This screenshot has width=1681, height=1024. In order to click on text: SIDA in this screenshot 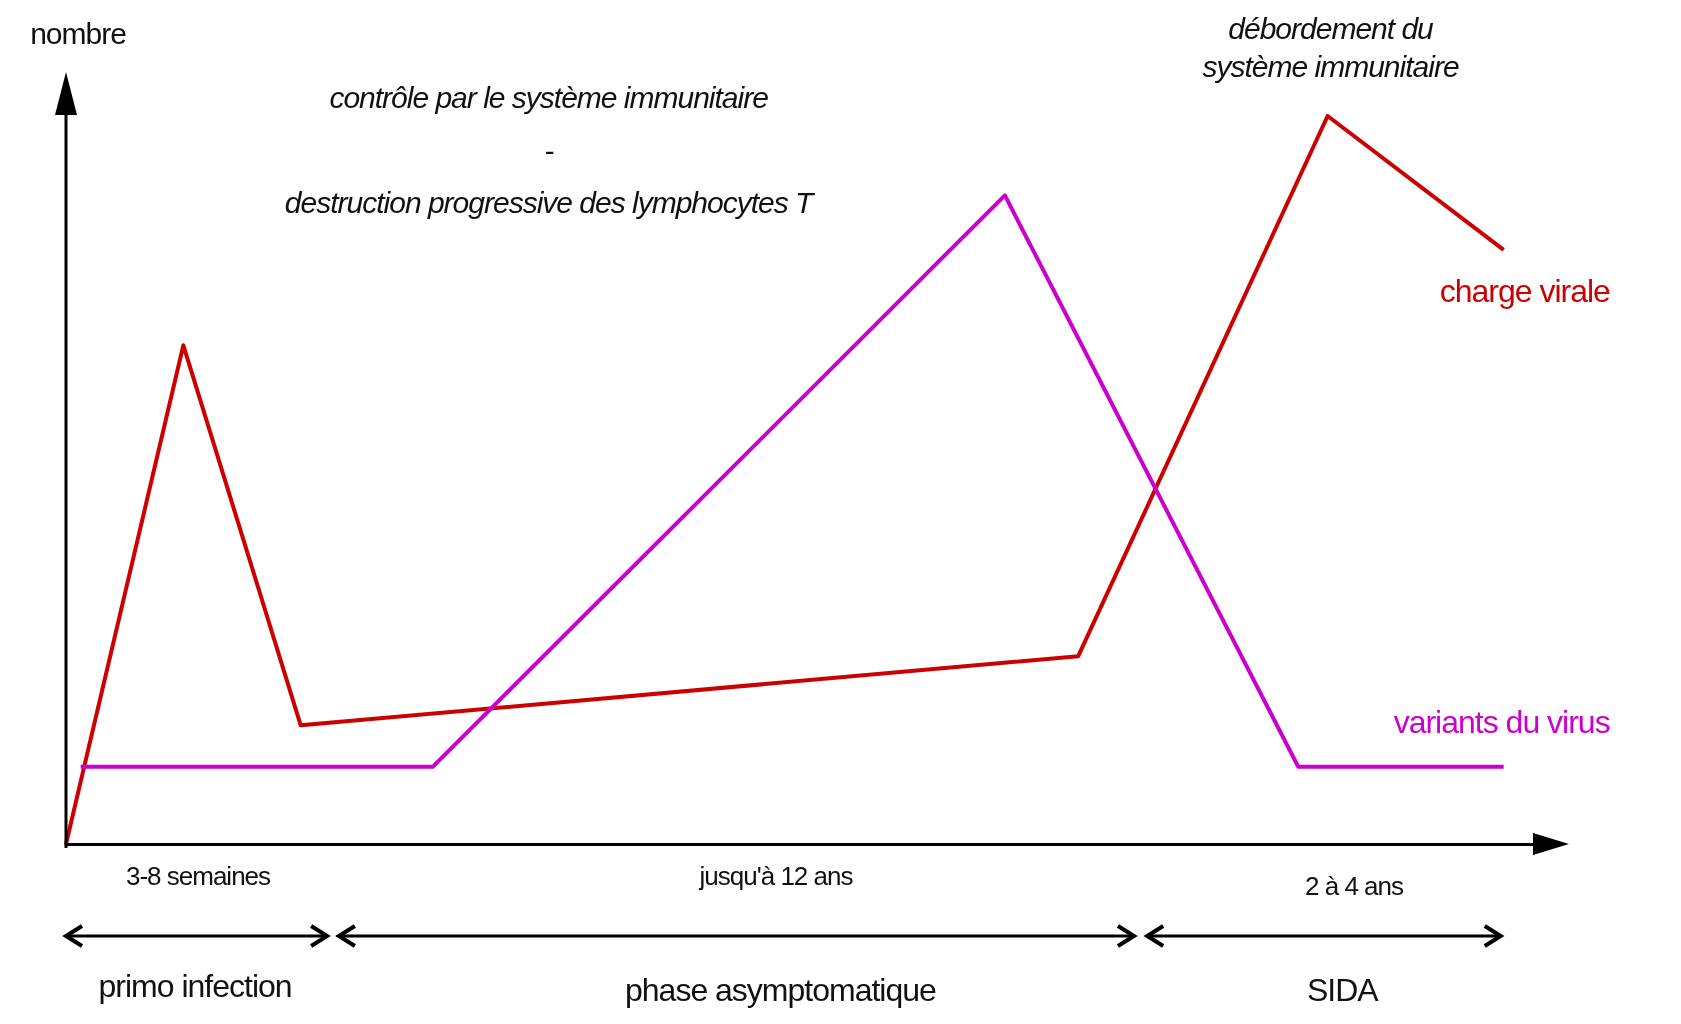, I will do `click(1342, 990)`.